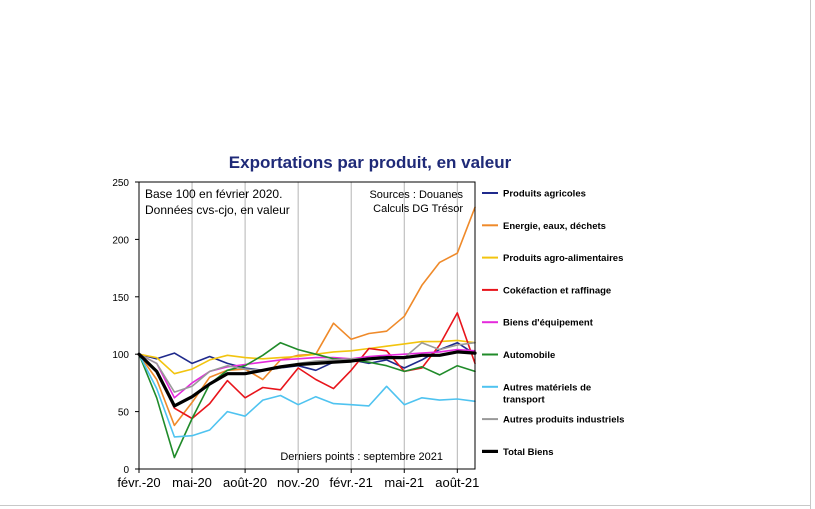 The height and width of the screenshot is (509, 815). What do you see at coordinates (547, 387) in the screenshot?
I see `legend-label-7: Autres matériels de` at bounding box center [547, 387].